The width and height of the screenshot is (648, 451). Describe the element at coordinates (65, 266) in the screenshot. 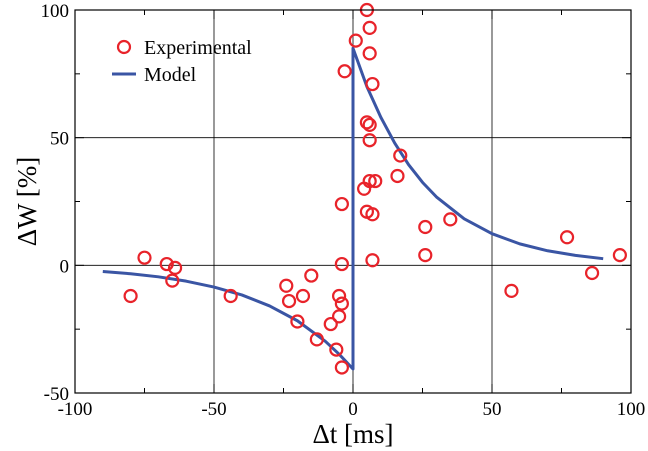

I see `y-tick-label: 0` at that location.